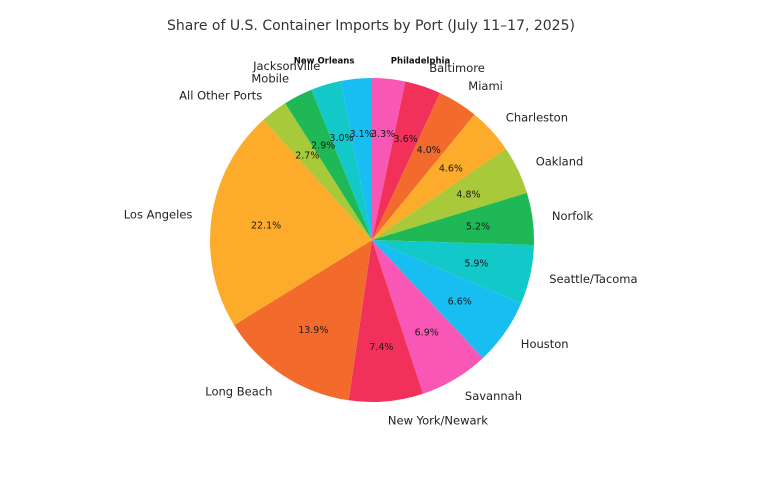 The width and height of the screenshot is (768, 481). What do you see at coordinates (460, 302) in the screenshot?
I see `percent-label-houston: 6.6%` at bounding box center [460, 302].